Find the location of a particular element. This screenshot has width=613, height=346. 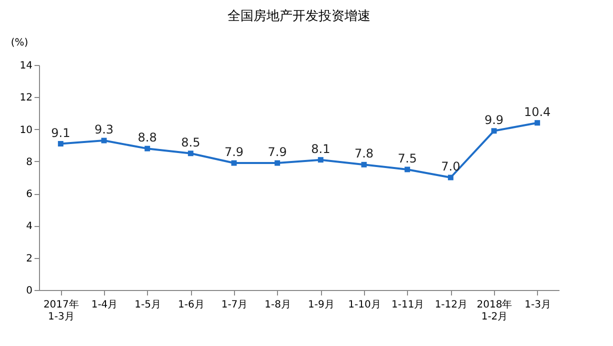

data-label: 9.1 is located at coordinates (60, 133).